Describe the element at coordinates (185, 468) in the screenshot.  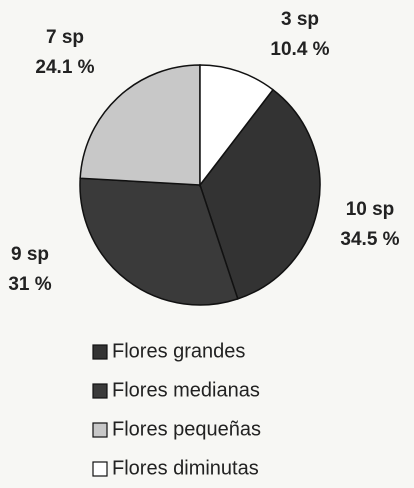
I see `legend-label: Flores diminutas` at that location.